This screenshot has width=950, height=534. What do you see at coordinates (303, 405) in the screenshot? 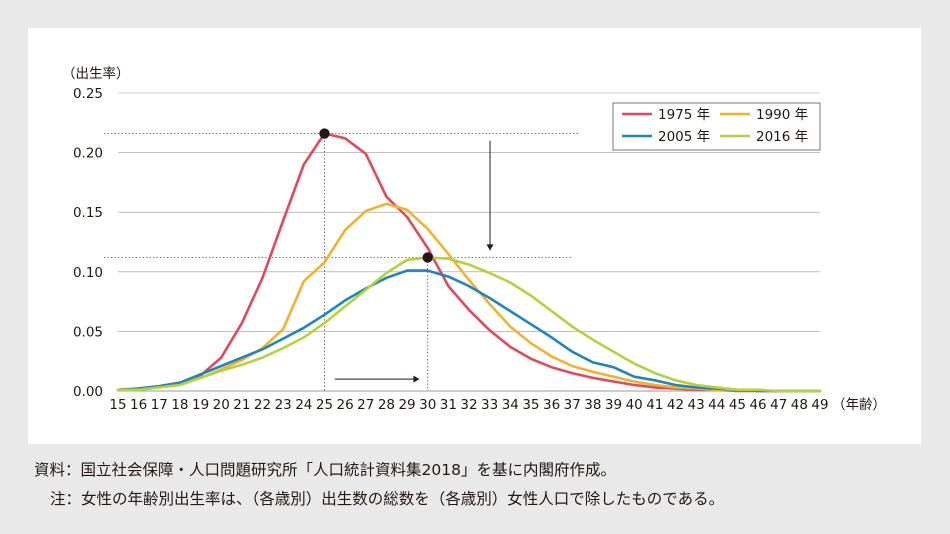
I see `x-tick-label: 24` at bounding box center [303, 405].